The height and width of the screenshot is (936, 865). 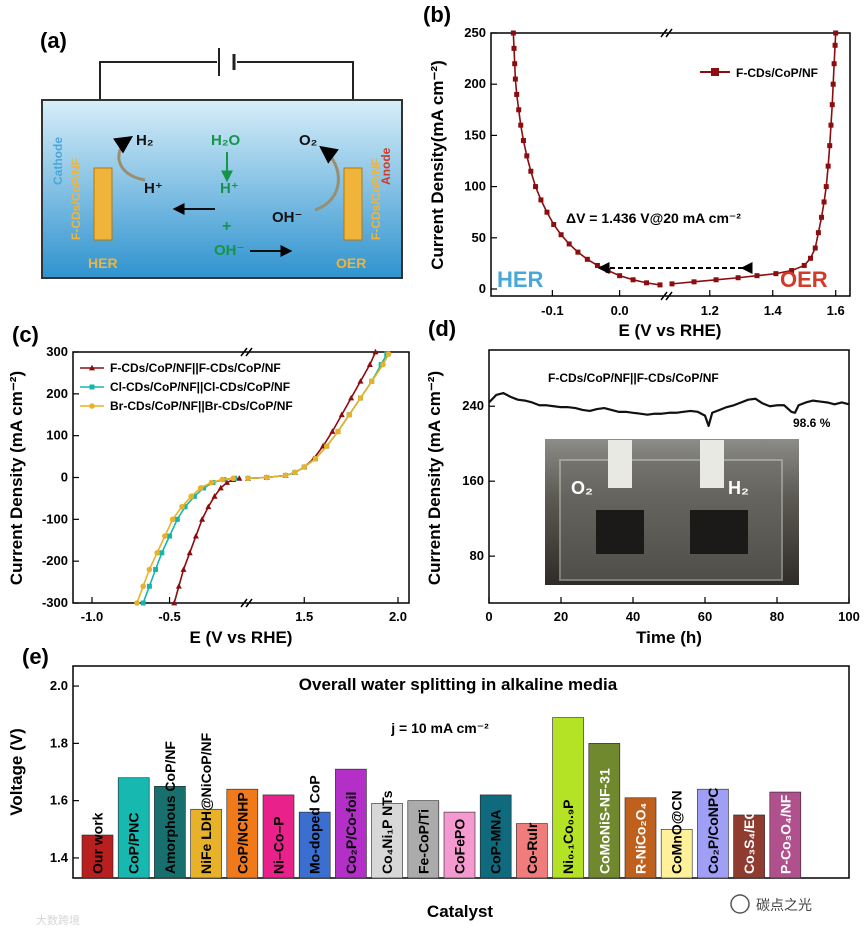 I want to click on stability-curve, so click(x=669, y=409).